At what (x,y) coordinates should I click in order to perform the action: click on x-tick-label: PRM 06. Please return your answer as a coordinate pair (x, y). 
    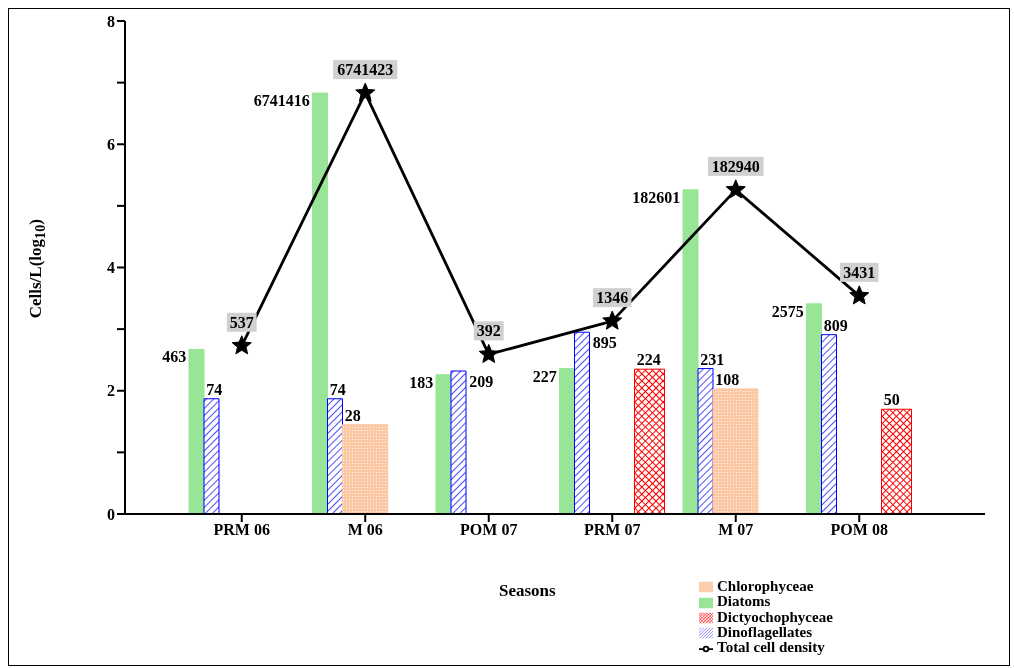
    Looking at the image, I should click on (241, 530).